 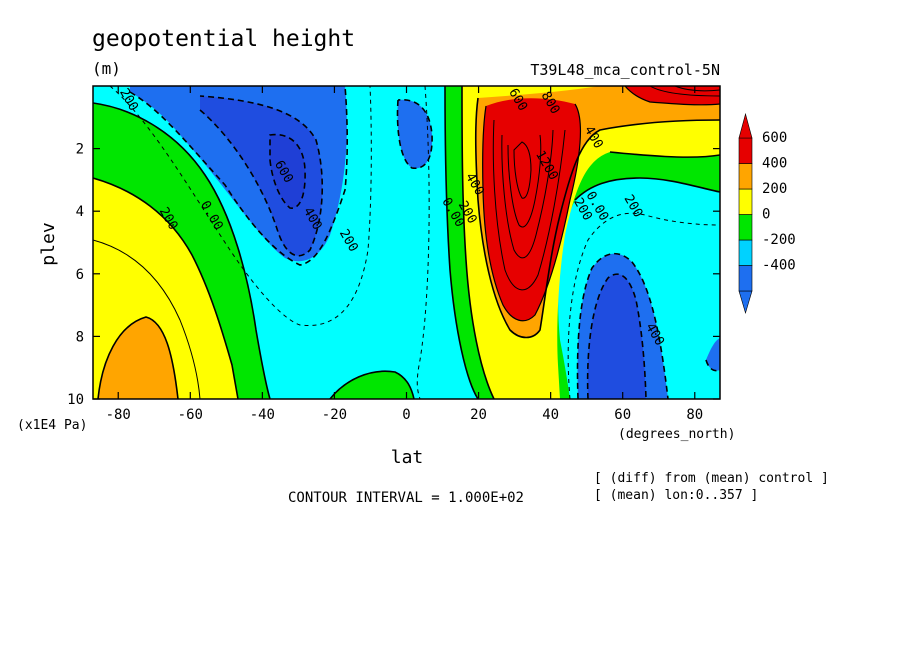 I want to click on x-tick-label: -80, so click(x=118, y=415).